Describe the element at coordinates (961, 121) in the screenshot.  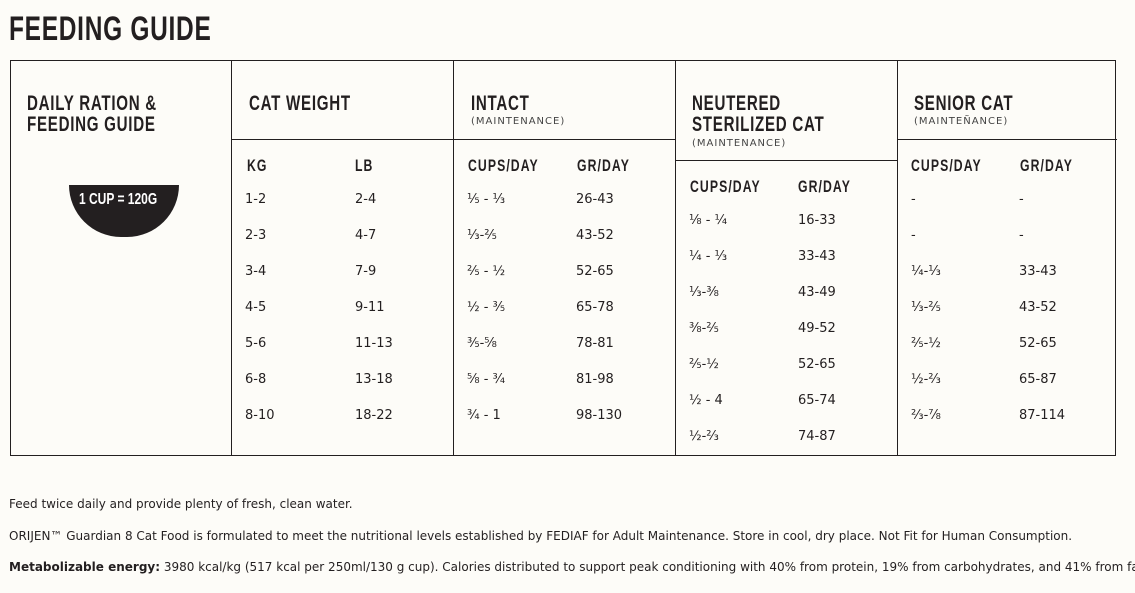
I see `senior-subheader: (MAINTEÑANCE)` at that location.